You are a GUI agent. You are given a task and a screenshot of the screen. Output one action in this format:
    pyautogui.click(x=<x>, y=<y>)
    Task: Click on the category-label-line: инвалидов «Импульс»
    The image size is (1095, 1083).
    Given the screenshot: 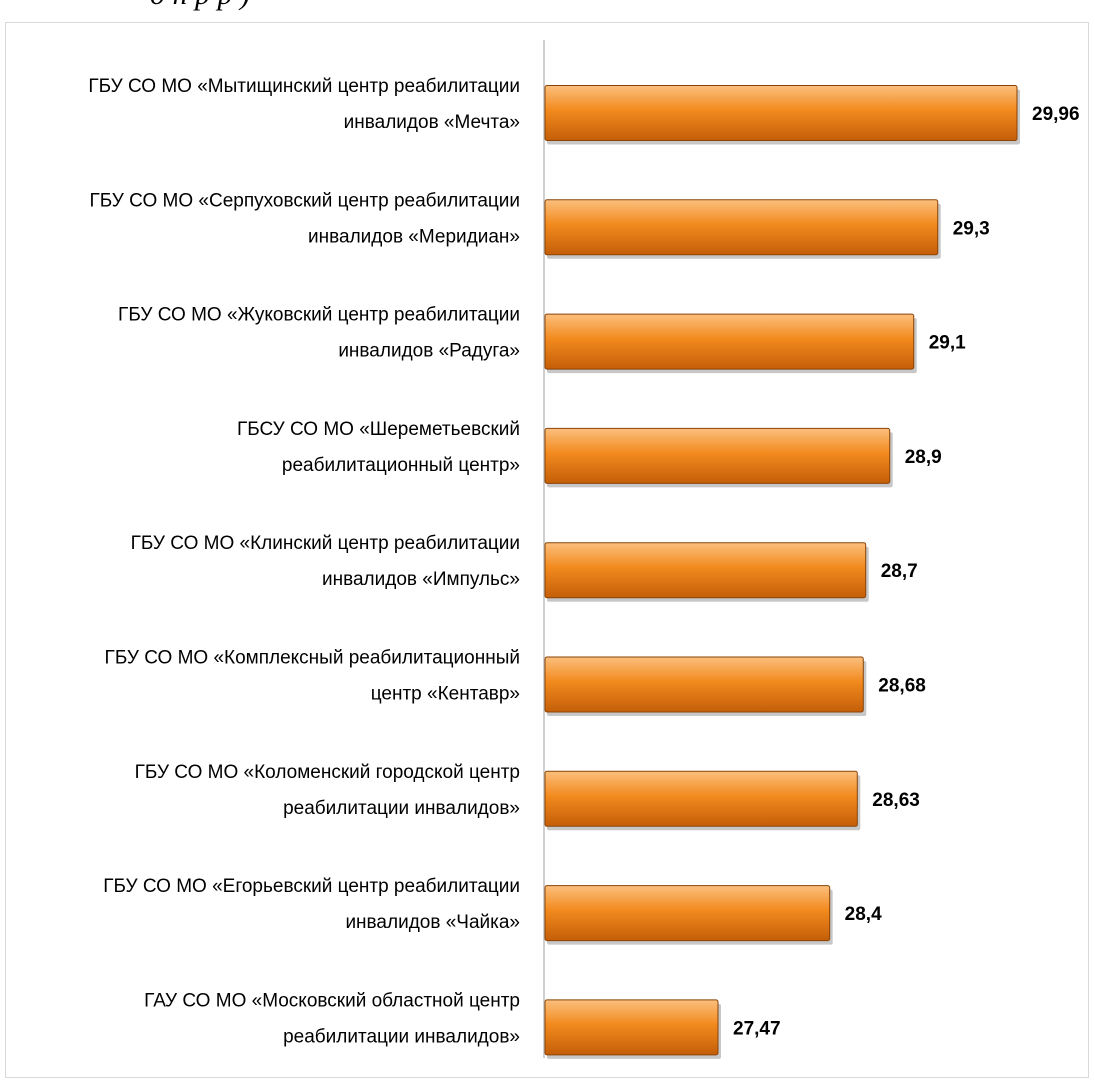 What is the action you would take?
    pyautogui.click(x=421, y=579)
    